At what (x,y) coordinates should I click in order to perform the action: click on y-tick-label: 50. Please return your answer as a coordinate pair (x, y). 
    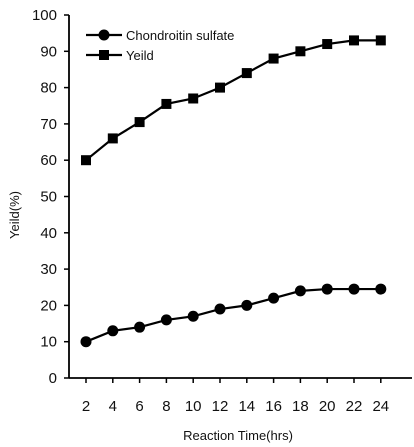
    Looking at the image, I should click on (48, 197).